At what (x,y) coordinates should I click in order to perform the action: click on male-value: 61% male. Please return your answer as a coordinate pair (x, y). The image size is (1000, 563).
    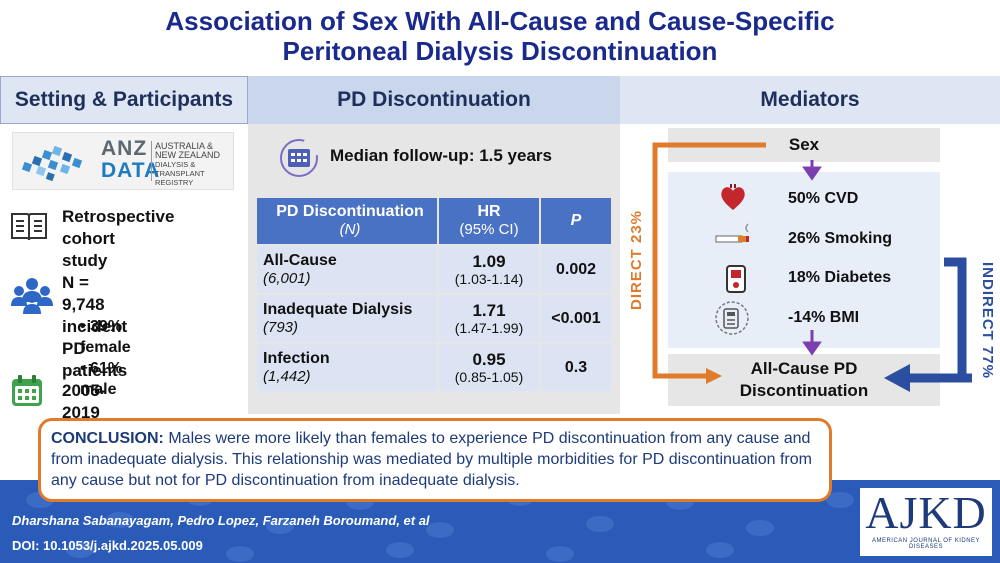
    Looking at the image, I should click on (101, 379).